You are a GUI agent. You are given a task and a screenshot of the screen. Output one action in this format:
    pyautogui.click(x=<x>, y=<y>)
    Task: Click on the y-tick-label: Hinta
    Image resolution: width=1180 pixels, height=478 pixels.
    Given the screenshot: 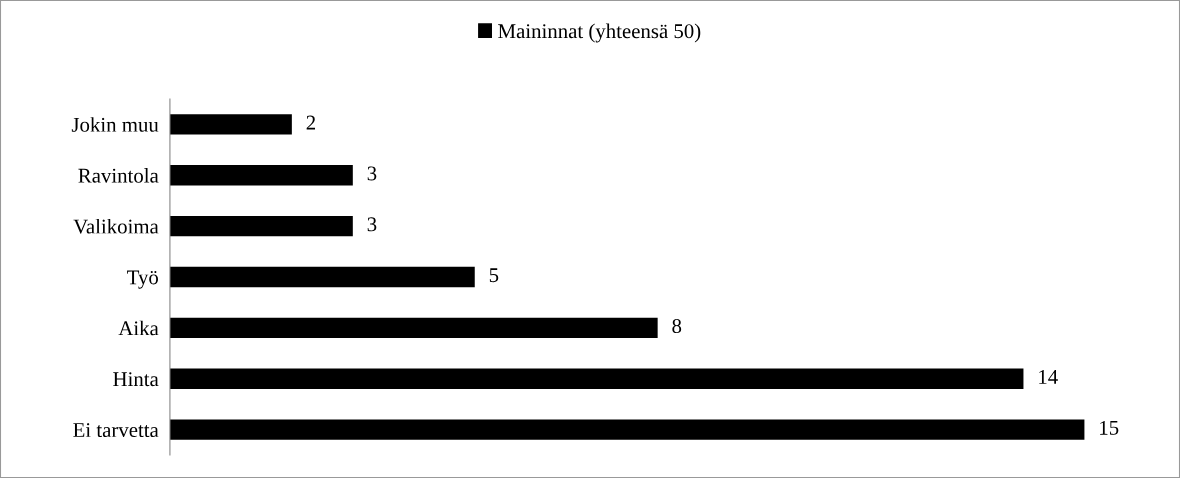 What is the action you would take?
    pyautogui.click(x=136, y=379)
    